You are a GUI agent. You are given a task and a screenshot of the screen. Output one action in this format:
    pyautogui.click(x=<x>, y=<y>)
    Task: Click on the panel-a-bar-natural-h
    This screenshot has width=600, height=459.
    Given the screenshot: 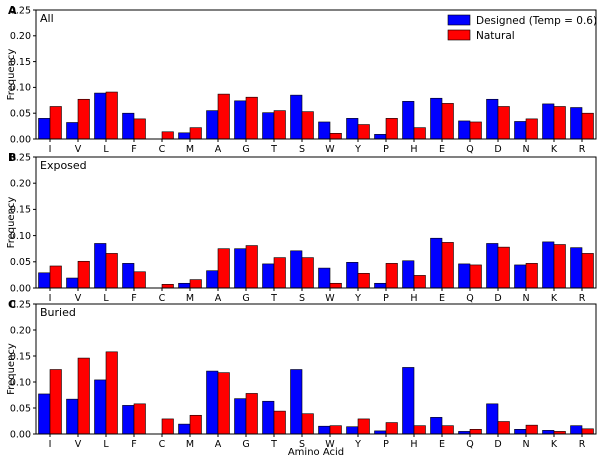 What is the action you would take?
    pyautogui.click(x=419, y=133)
    